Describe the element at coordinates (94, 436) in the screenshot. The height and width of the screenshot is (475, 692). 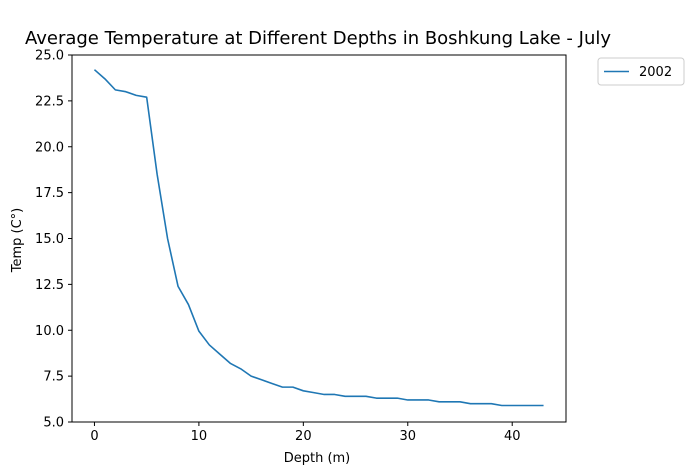
I see `x-tick-label: 0` at that location.